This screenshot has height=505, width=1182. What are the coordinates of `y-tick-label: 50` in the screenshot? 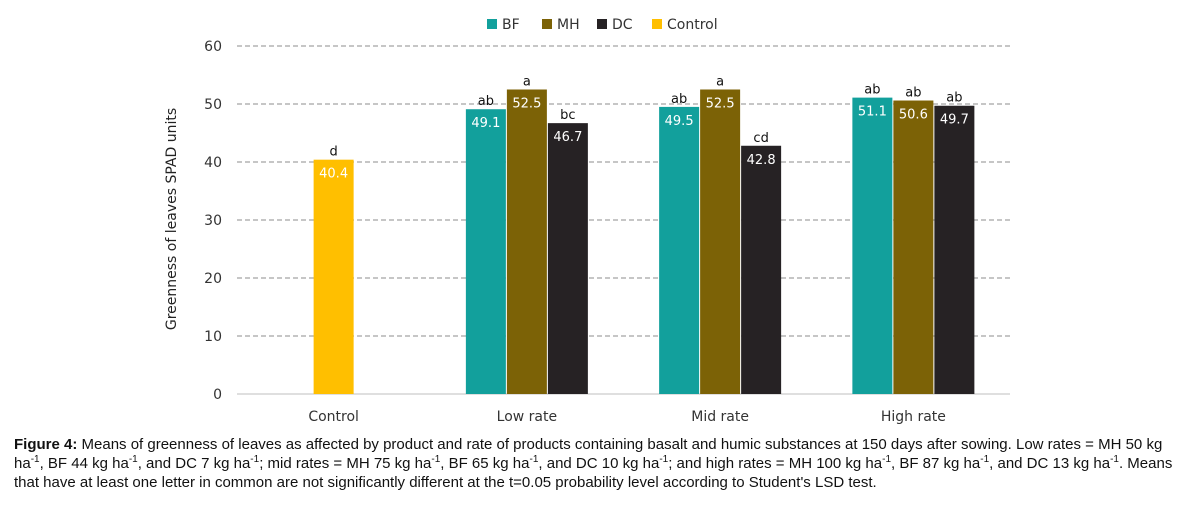 It's located at (213, 105).